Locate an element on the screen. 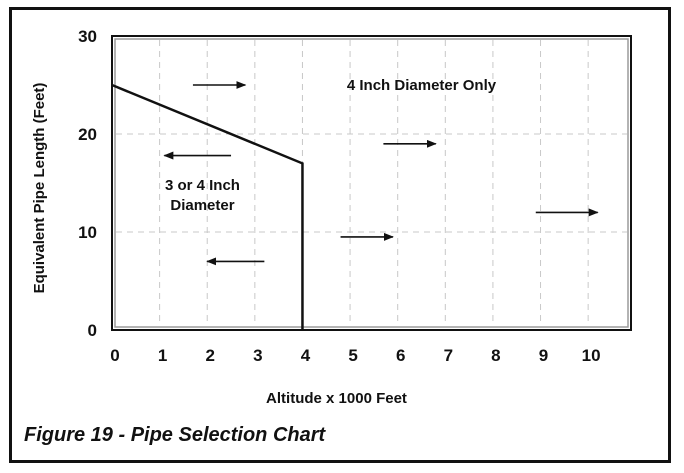  y-tick-label: 0 is located at coordinates (92, 330).